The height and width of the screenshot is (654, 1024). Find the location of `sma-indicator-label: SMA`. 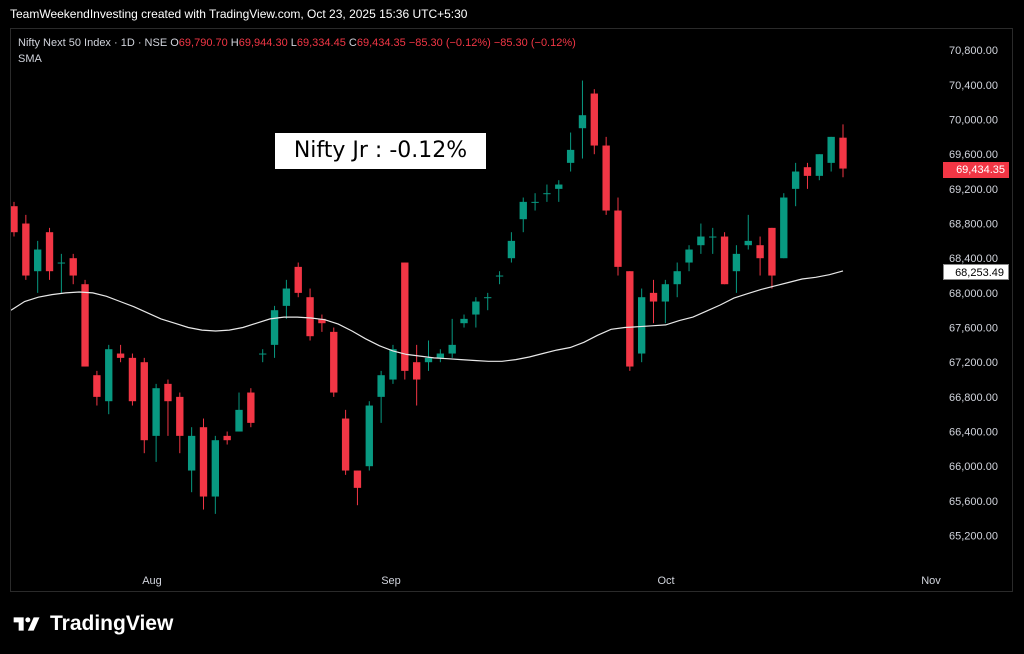

sma-indicator-label: SMA is located at coordinates (30, 59).